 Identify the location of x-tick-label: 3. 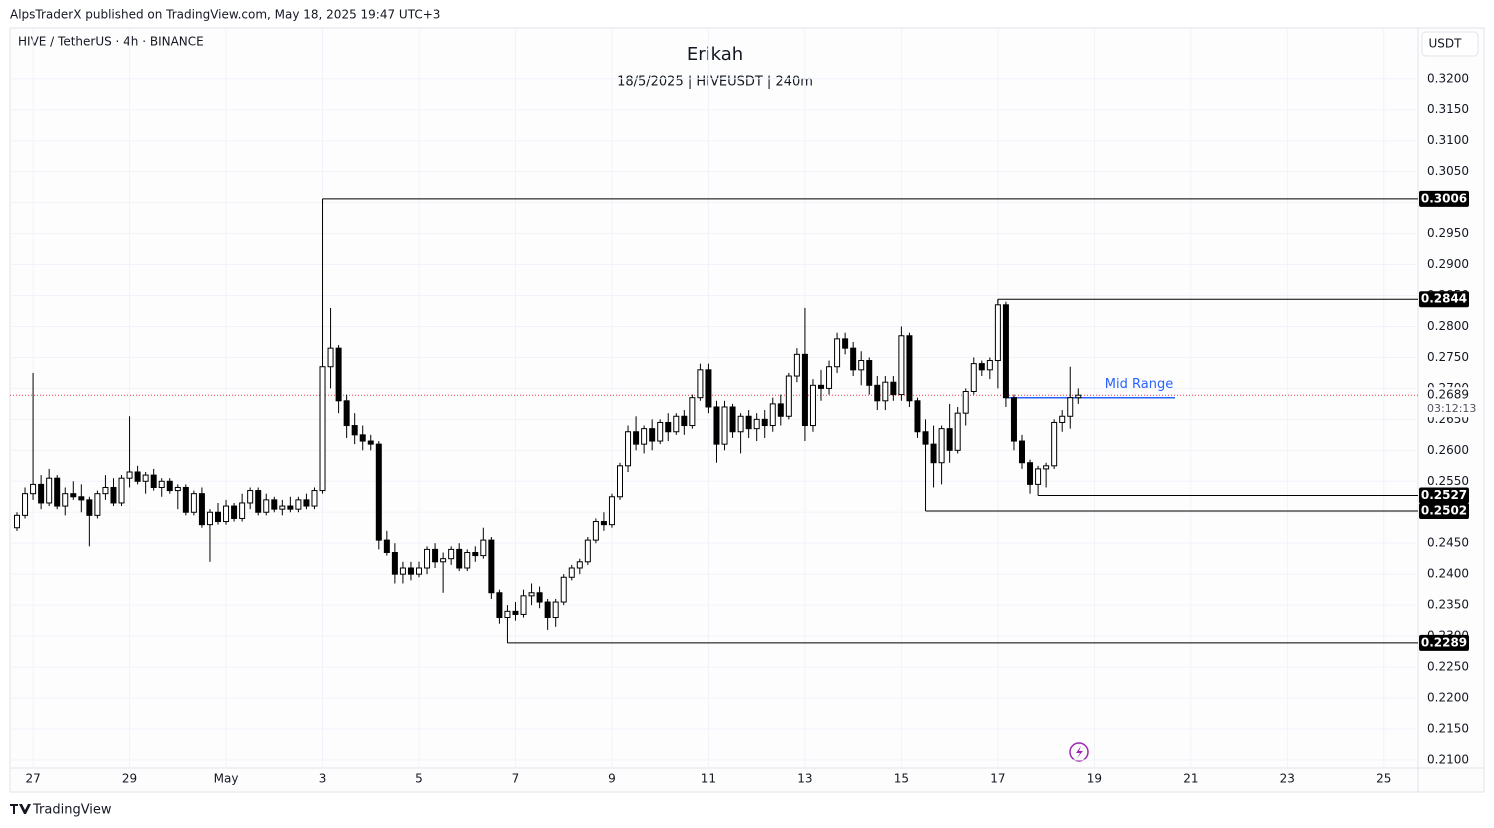
(323, 779).